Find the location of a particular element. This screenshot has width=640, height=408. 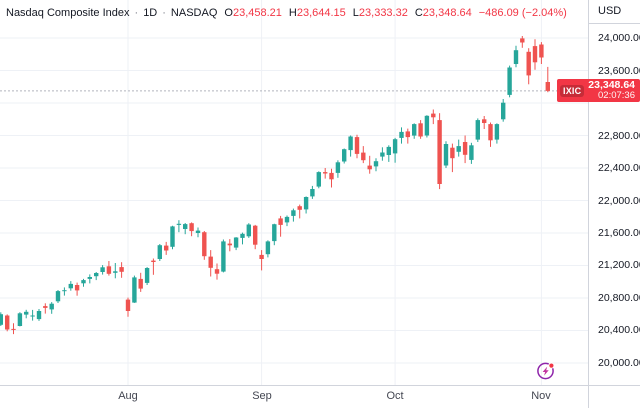

time-axis: Aug Sep Oct Nov is located at coordinates (320, 397).